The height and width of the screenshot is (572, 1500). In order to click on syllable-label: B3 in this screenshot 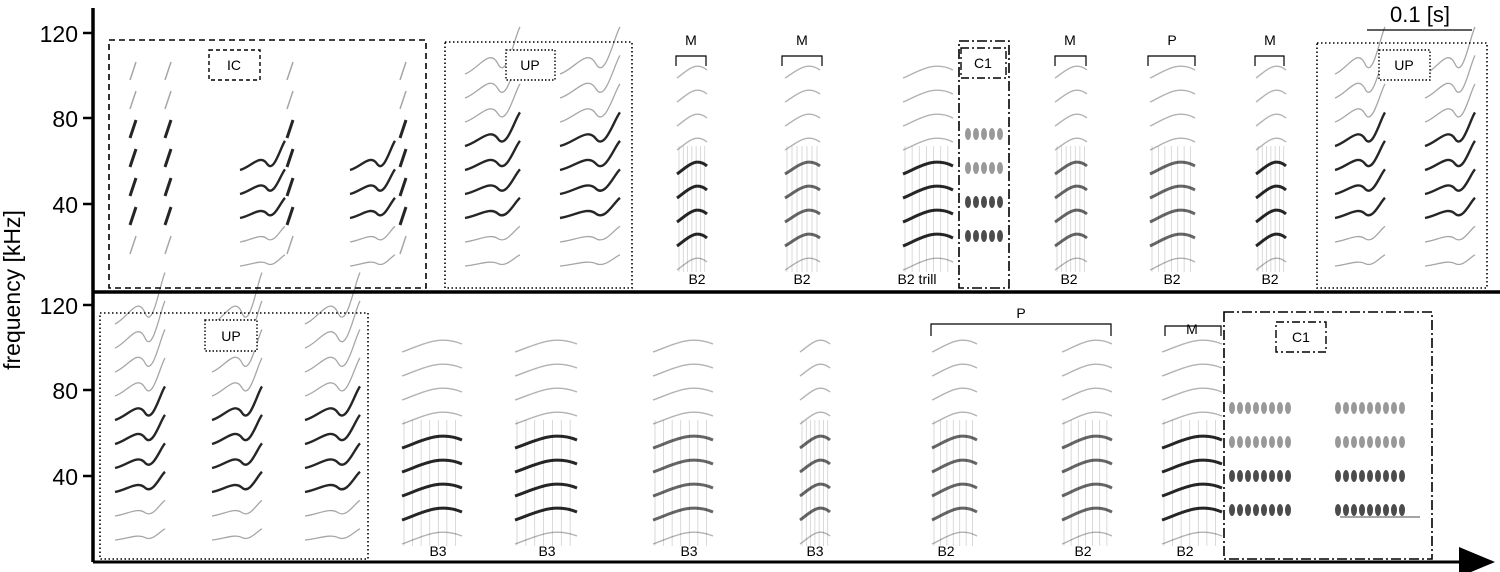, I will do `click(546, 551)`.